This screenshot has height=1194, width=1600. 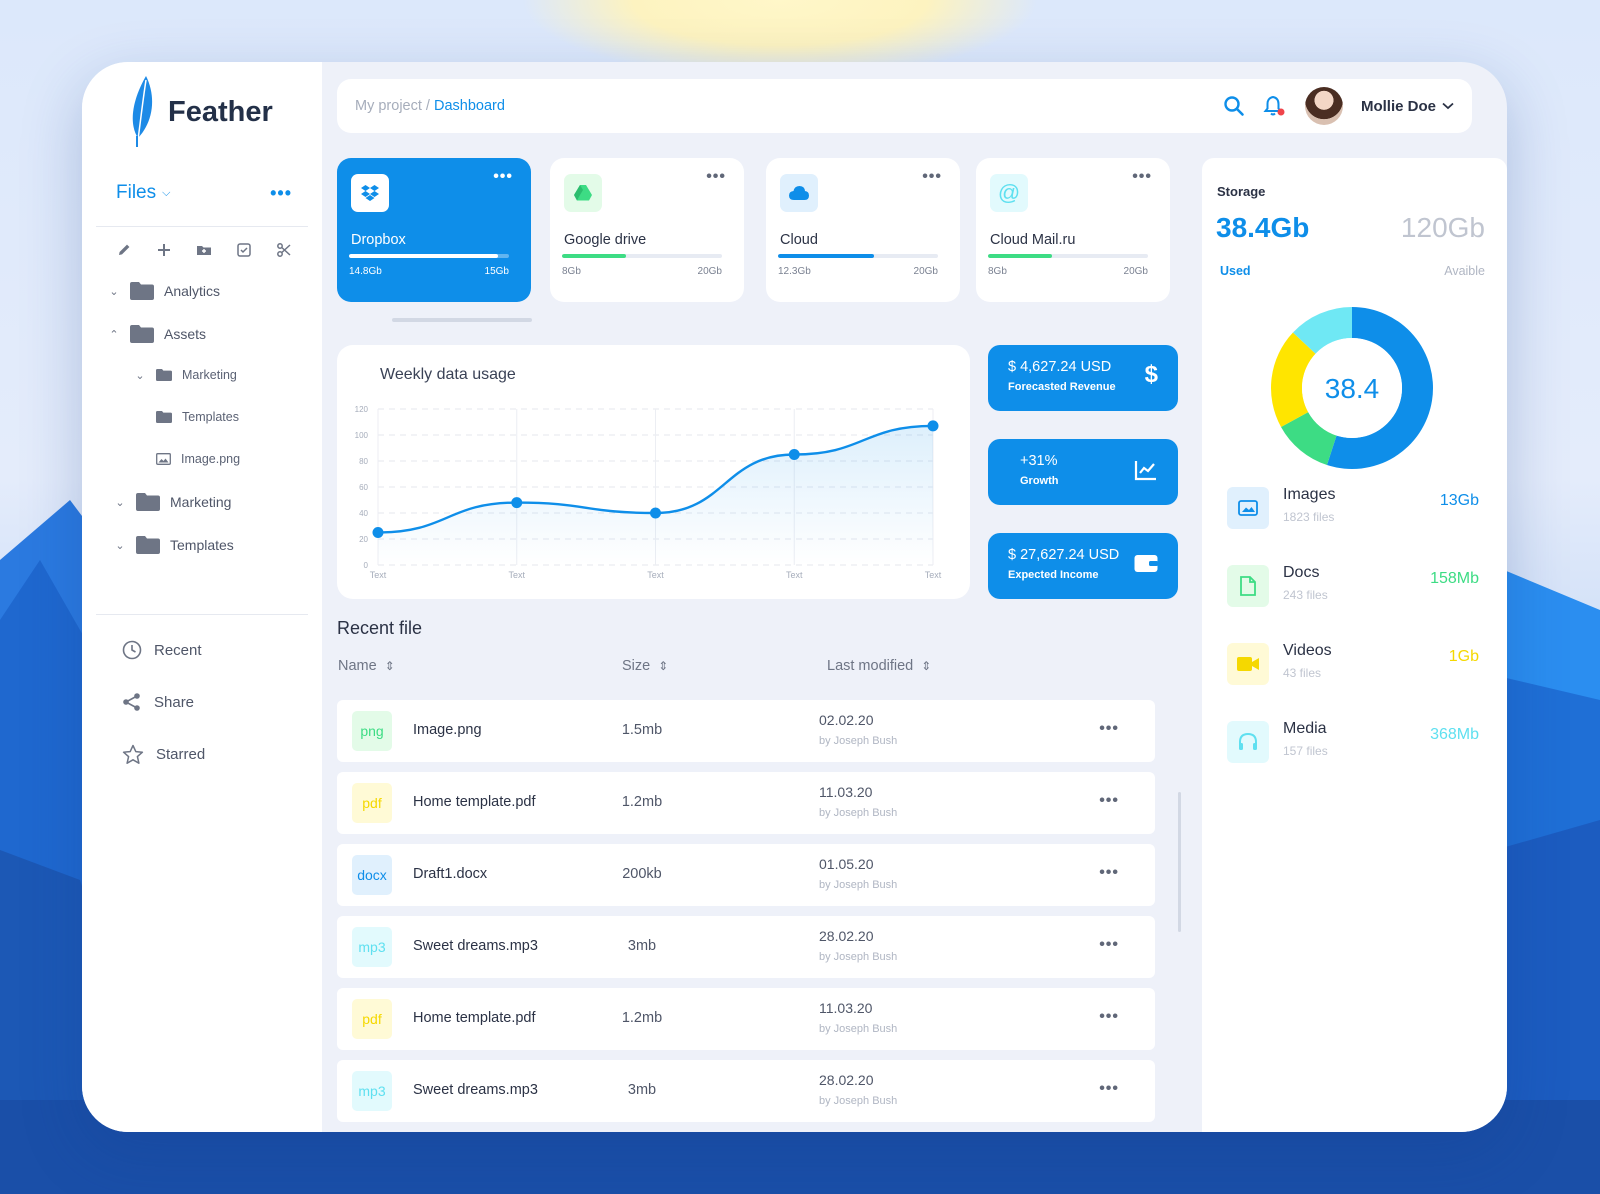 What do you see at coordinates (378, 240) in the screenshot?
I see `card-name: Dropbox` at bounding box center [378, 240].